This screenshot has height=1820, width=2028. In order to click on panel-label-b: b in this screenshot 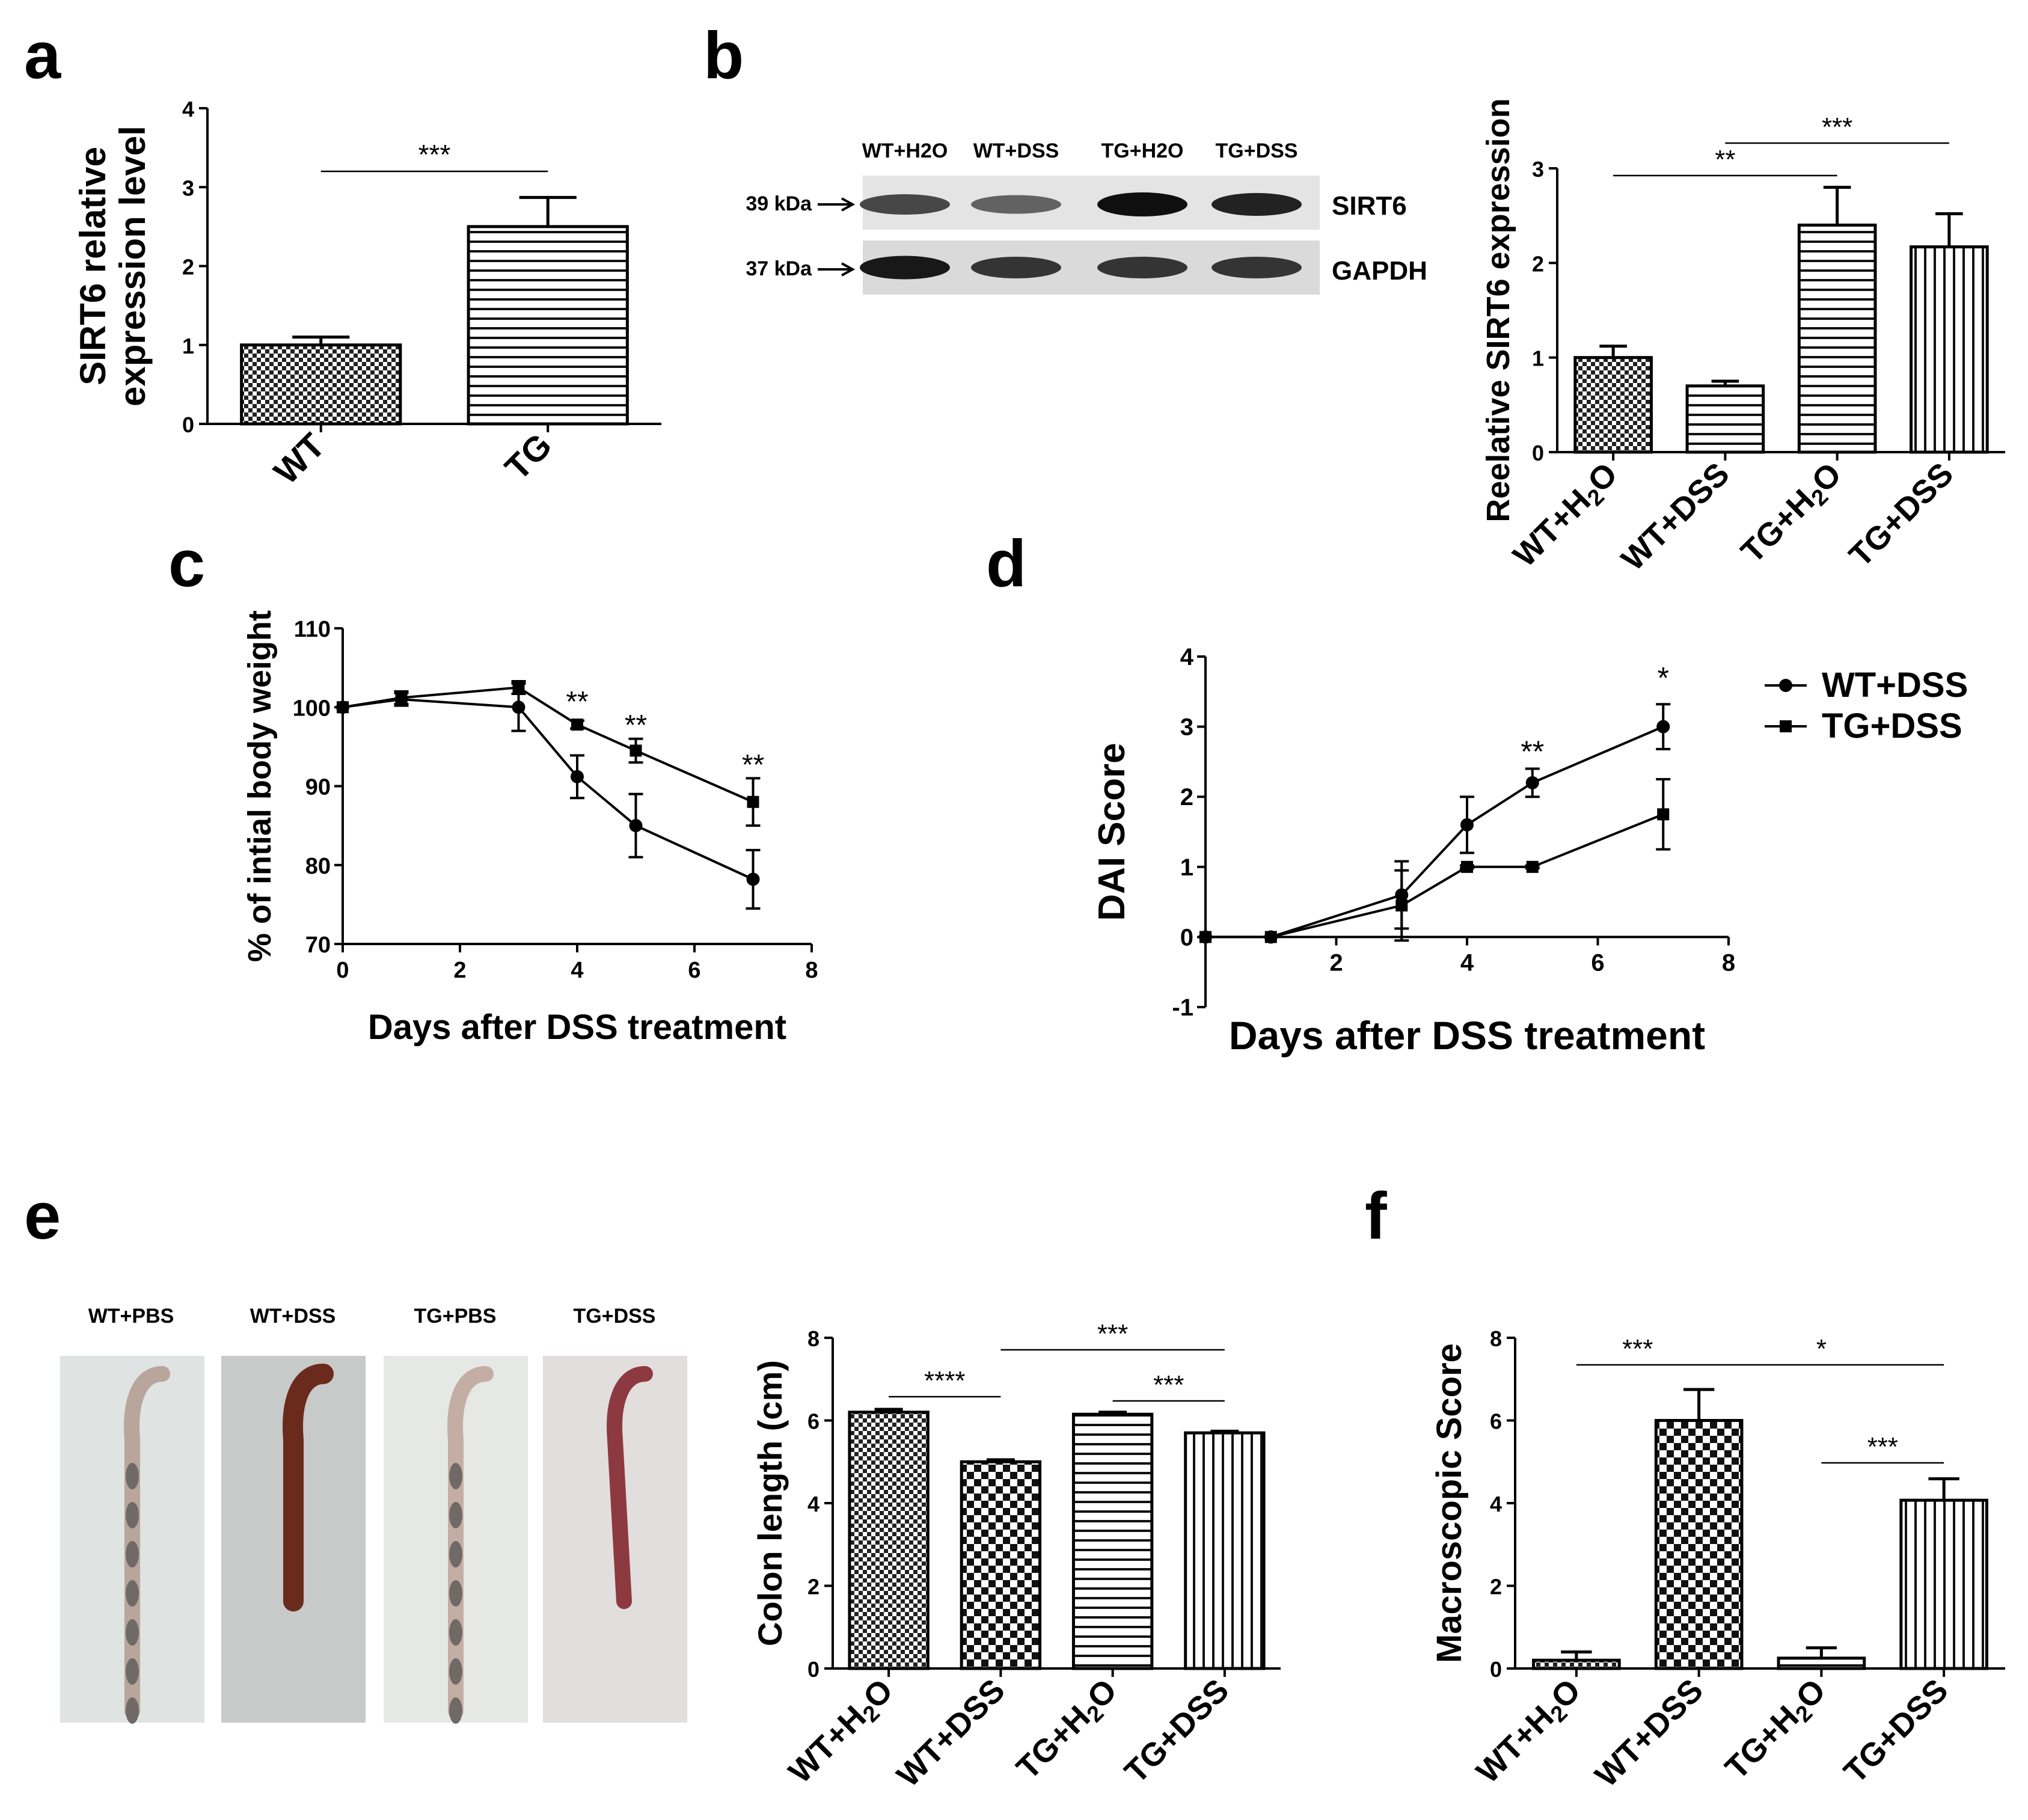, I will do `click(723, 56)`.